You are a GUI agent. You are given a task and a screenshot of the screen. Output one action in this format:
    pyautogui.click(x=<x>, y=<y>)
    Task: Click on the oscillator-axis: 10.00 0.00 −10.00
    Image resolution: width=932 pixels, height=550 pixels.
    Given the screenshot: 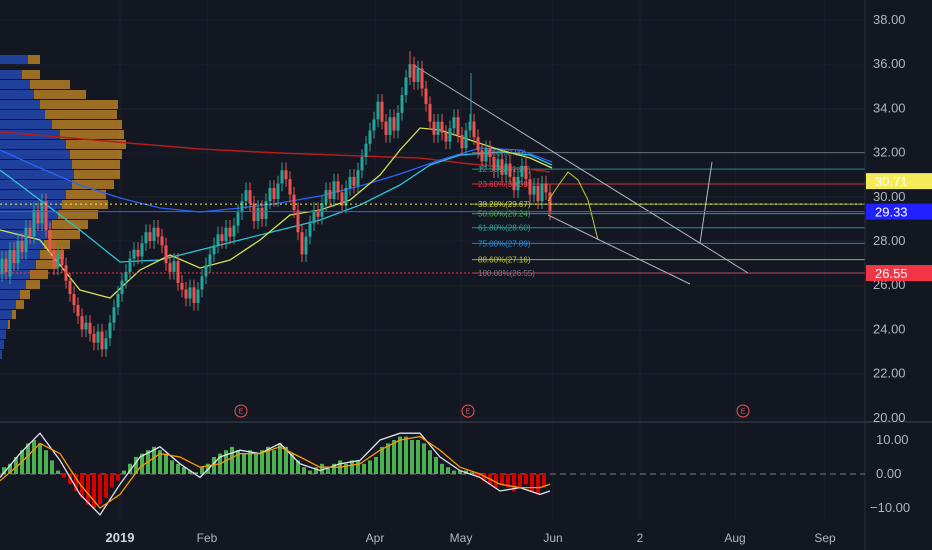 What is the action you would take?
    pyautogui.click(x=890, y=473)
    